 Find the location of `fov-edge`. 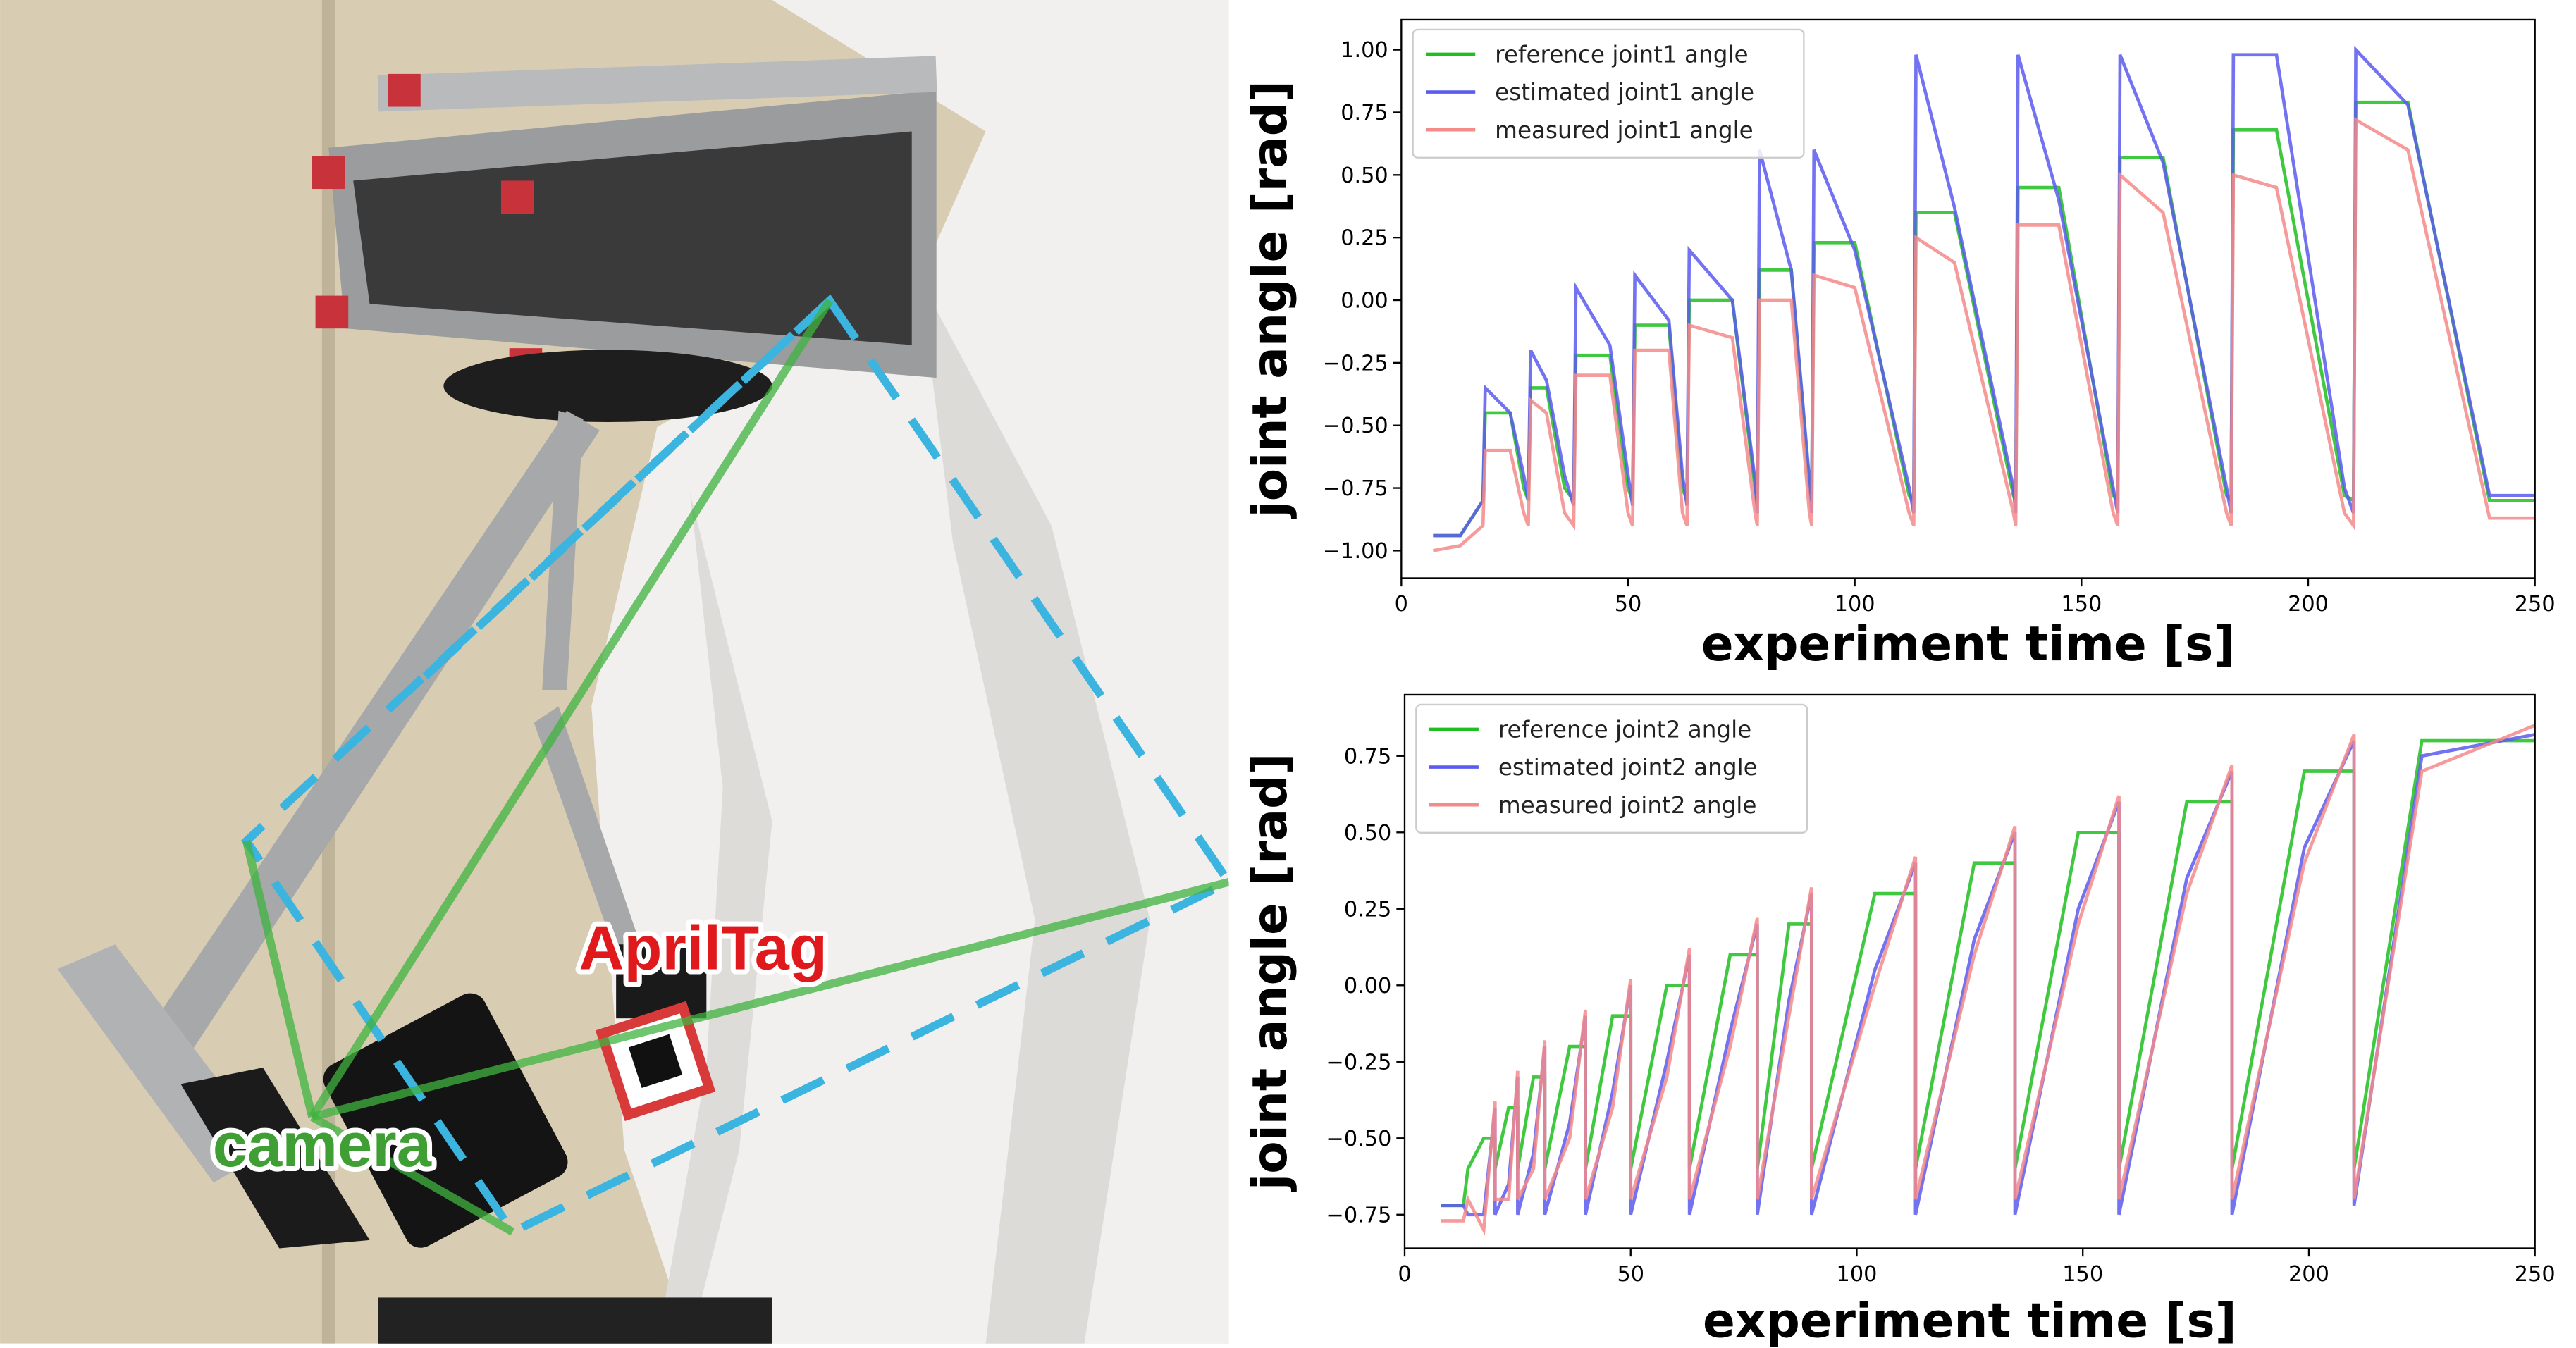

fov-edge is located at coordinates (620, 495).